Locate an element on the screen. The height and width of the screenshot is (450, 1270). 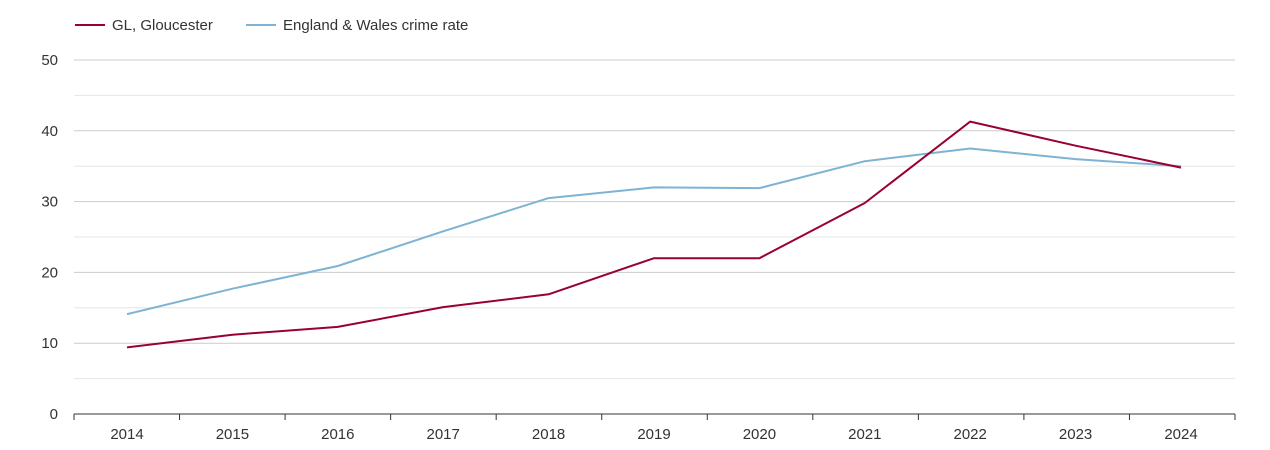
legend-label: GL, Gloucester is located at coordinates (162, 25).